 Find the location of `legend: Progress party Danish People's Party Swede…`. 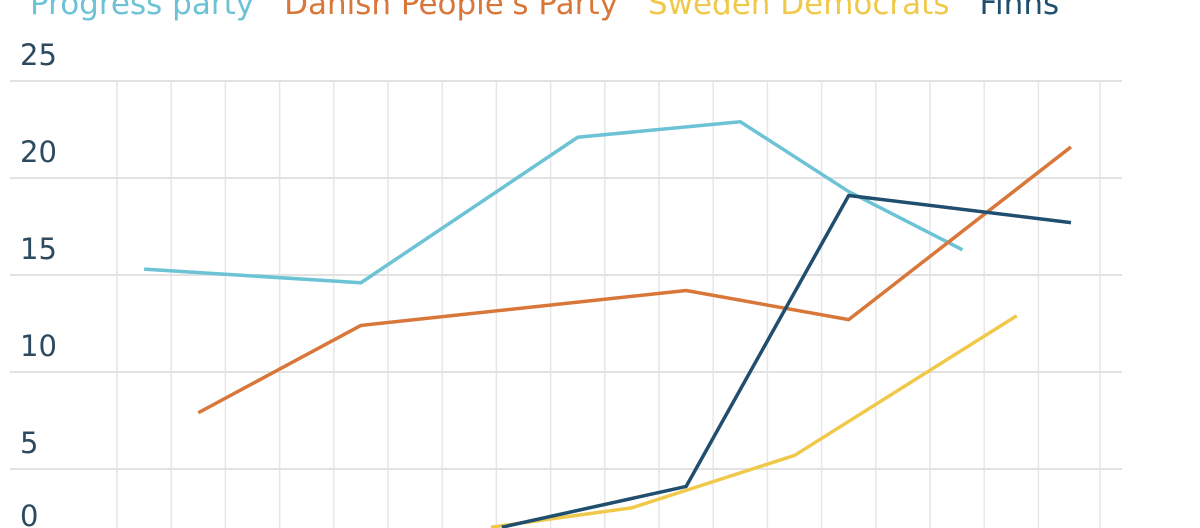

legend: Progress party Danish People's Party Swede… is located at coordinates (544, 11).